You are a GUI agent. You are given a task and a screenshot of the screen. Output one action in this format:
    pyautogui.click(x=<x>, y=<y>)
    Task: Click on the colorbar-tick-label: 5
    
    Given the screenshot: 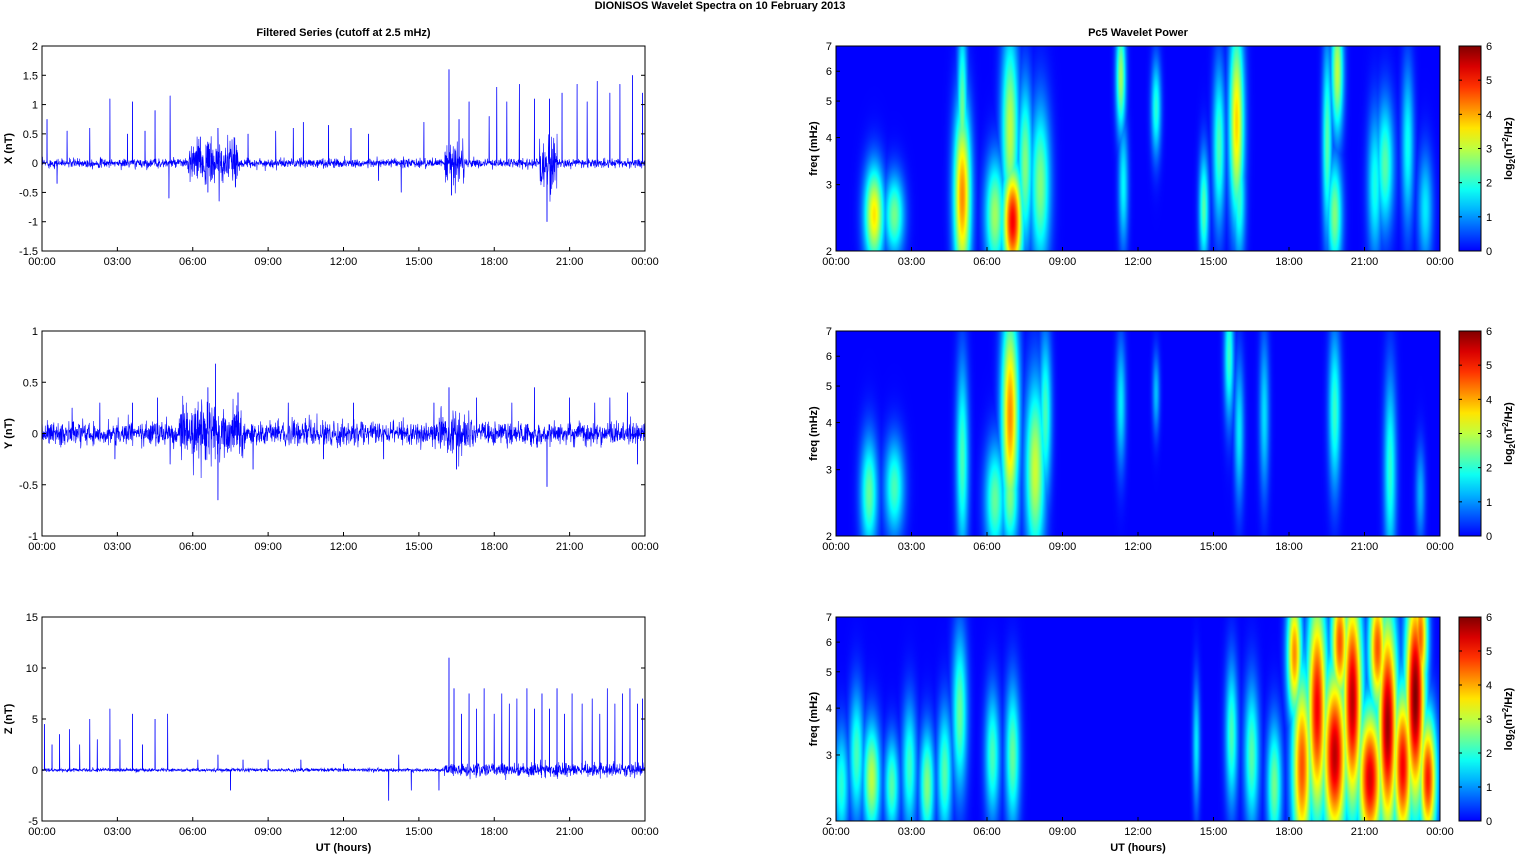 What is the action you would take?
    pyautogui.click(x=1489, y=81)
    